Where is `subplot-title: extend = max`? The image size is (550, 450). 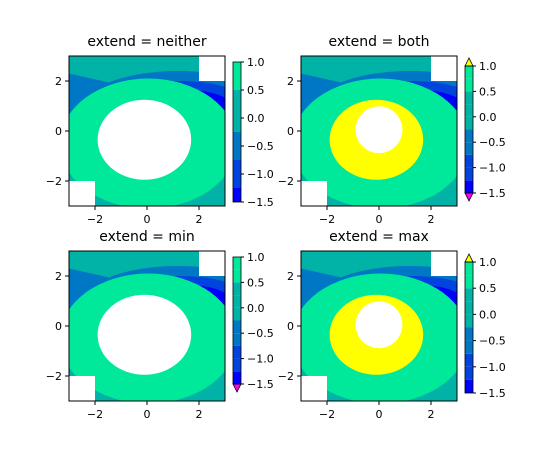
subplot-title: extend = max is located at coordinates (379, 237).